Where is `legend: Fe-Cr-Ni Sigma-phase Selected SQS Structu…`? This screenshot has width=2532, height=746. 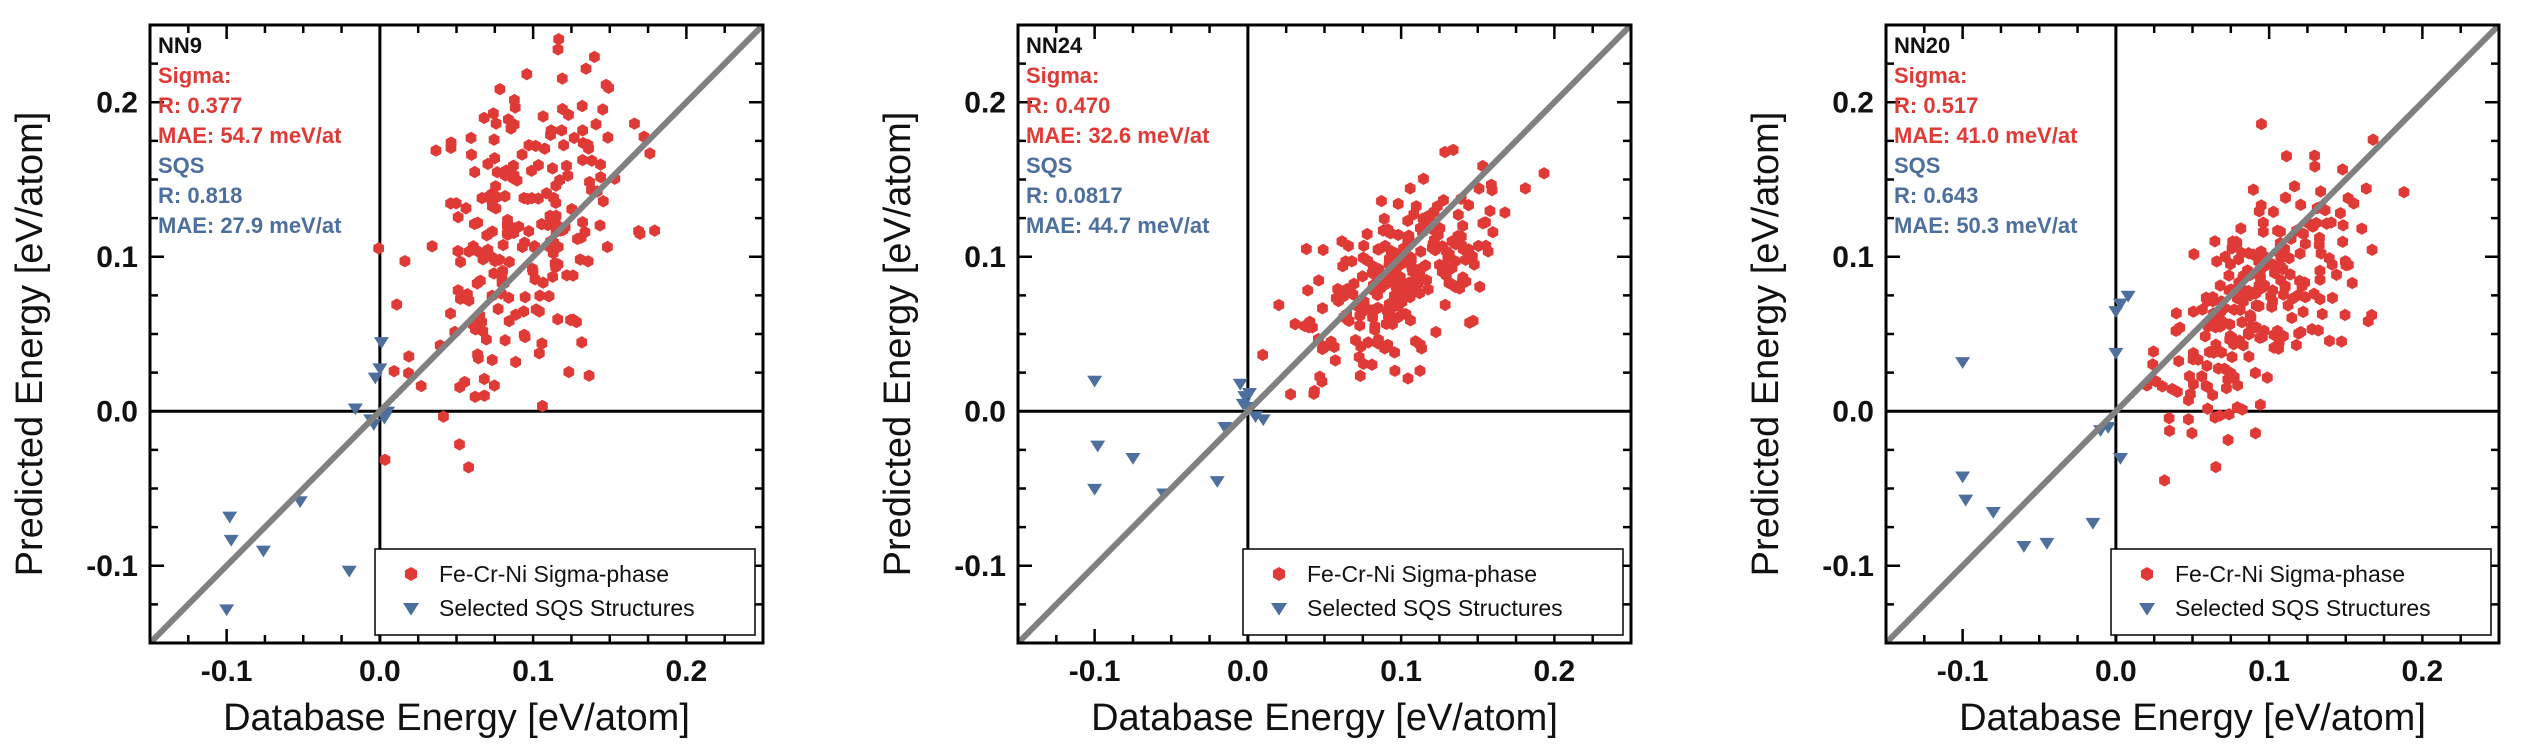 legend: Fe-Cr-Ni Sigma-phase Selected SQS Structu… is located at coordinates (2301, 592).